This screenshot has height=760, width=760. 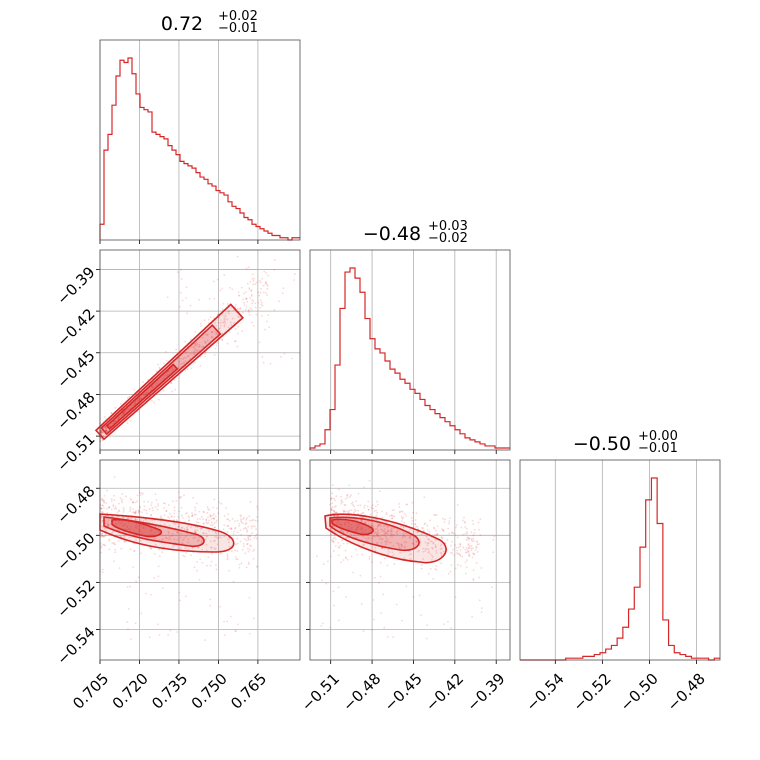 What do you see at coordinates (75, 551) in the screenshot?
I see `p20-ytick-label: −0.50` at bounding box center [75, 551].